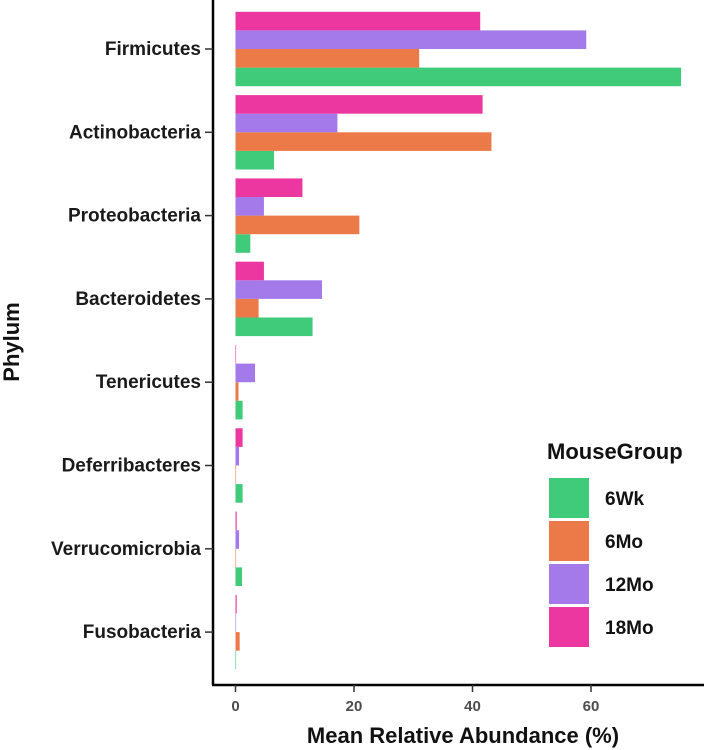  Describe the element at coordinates (629, 585) in the screenshot. I see `legend-label-12mo: 12Mo` at that location.